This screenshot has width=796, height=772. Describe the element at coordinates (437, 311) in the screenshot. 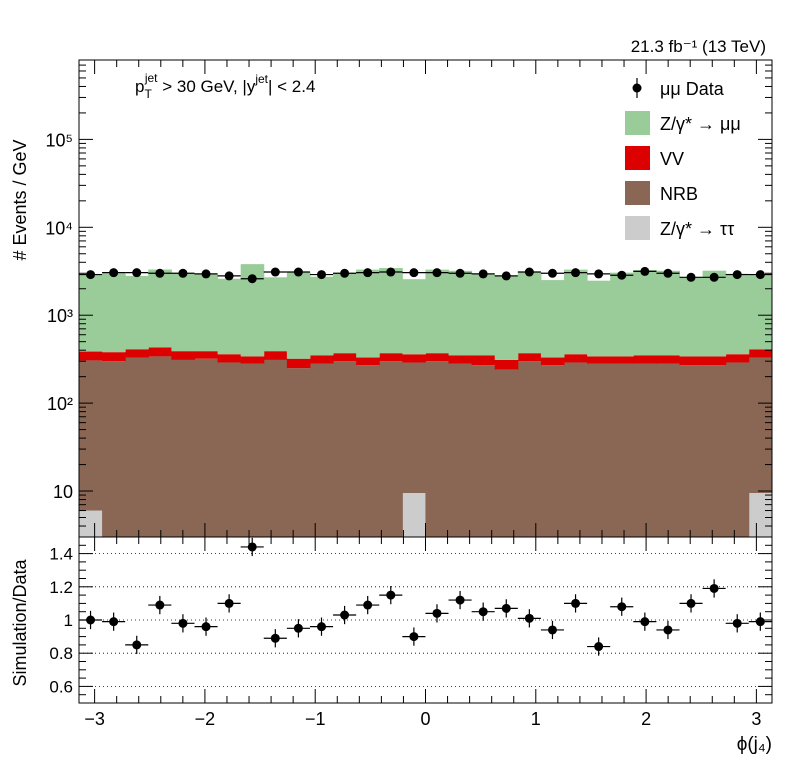

I see `bar-z--15` at that location.